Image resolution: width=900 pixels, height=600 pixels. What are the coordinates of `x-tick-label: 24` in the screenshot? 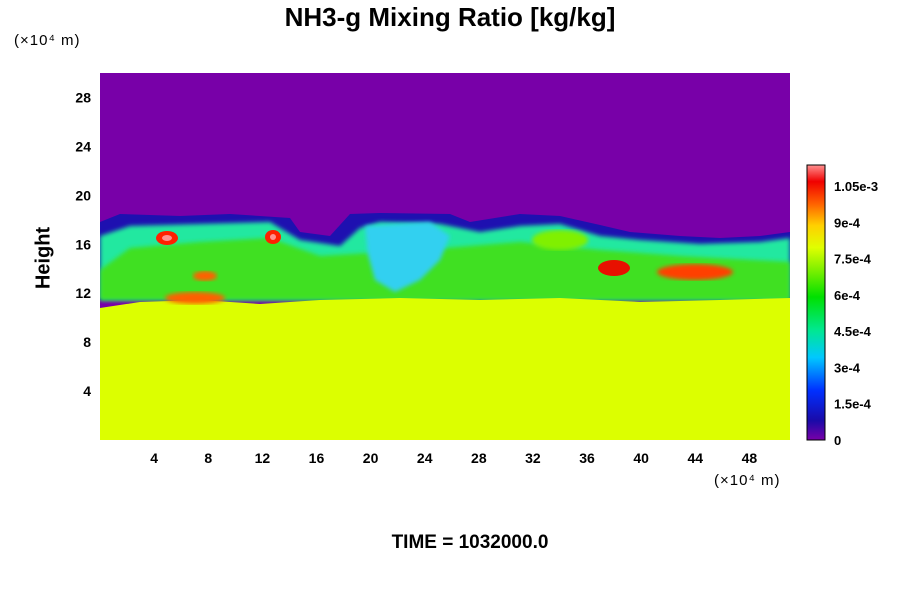 It's located at (425, 458).